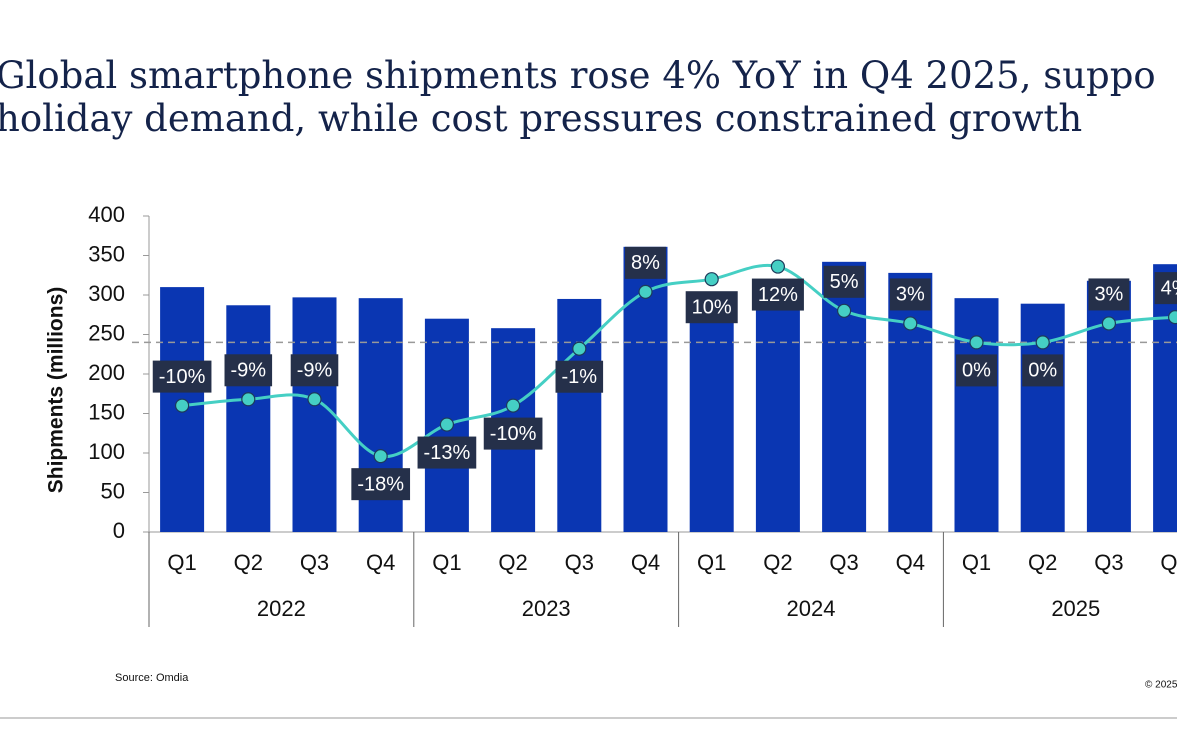  Describe the element at coordinates (106, 293) in the screenshot. I see `y-tick-label: 300` at that location.